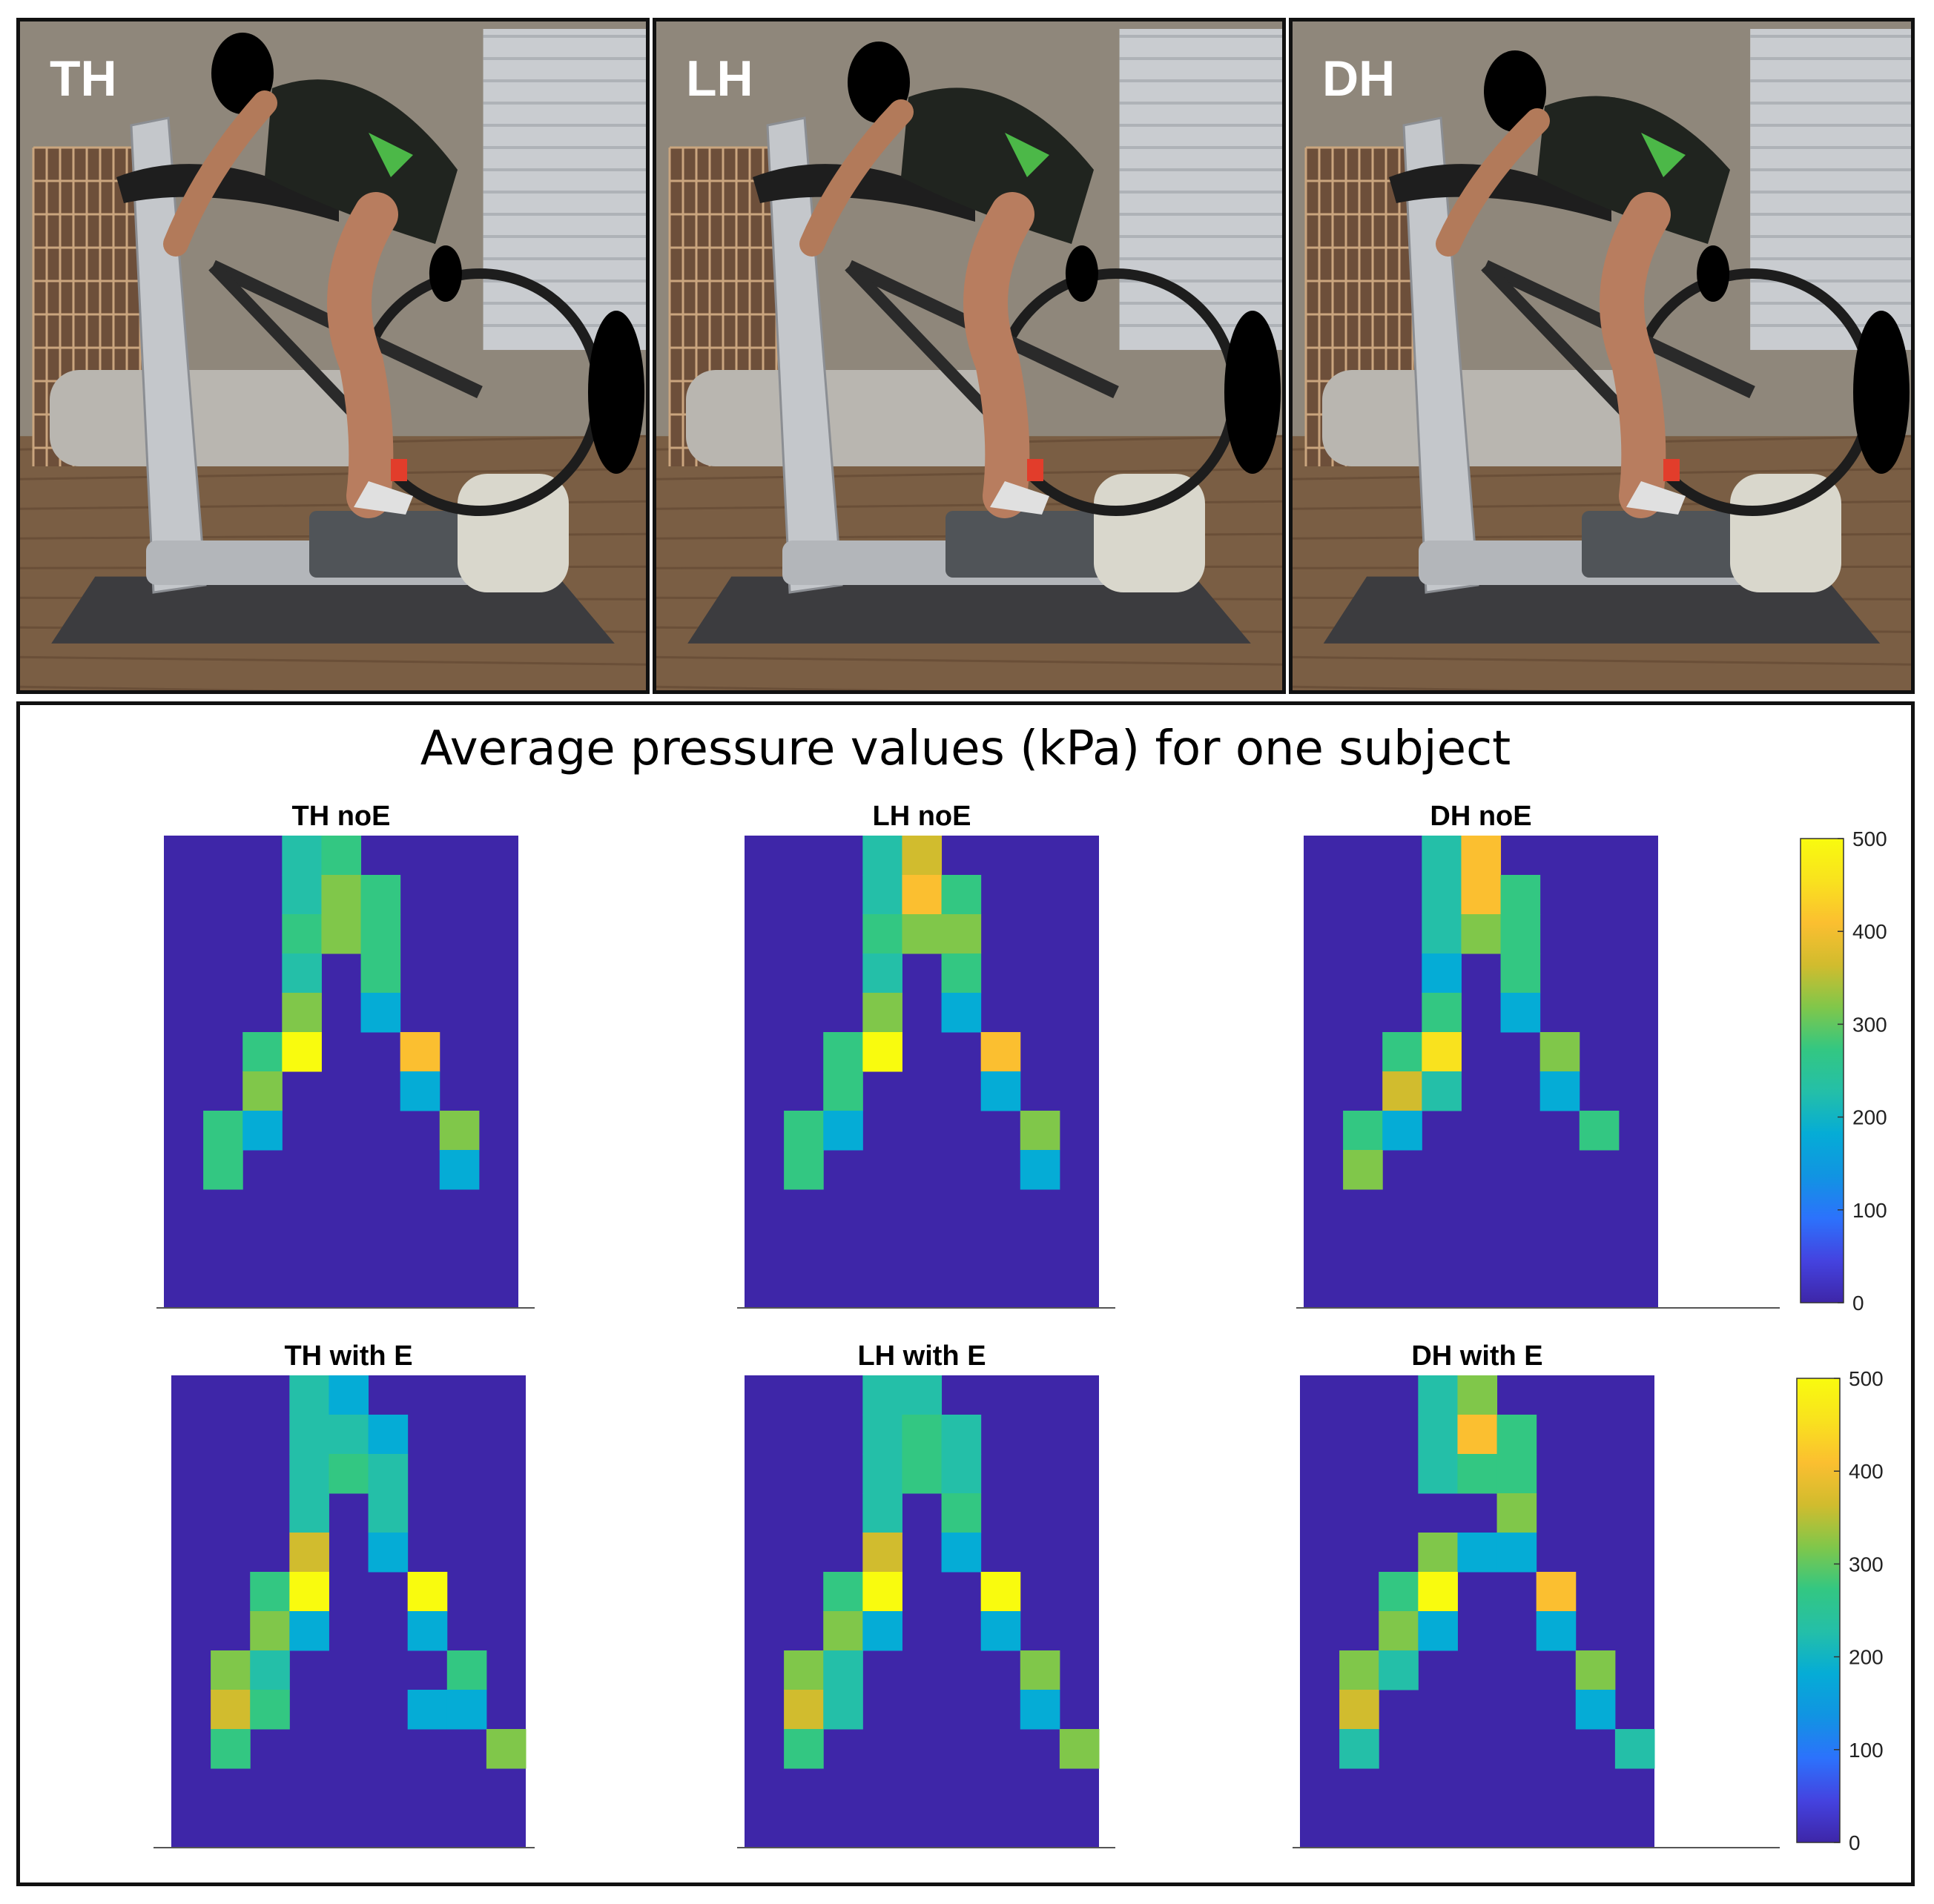 The width and height of the screenshot is (1934, 1904). Describe the element at coordinates (1149, 533) in the screenshot. I see `flywheel-housing` at that location.